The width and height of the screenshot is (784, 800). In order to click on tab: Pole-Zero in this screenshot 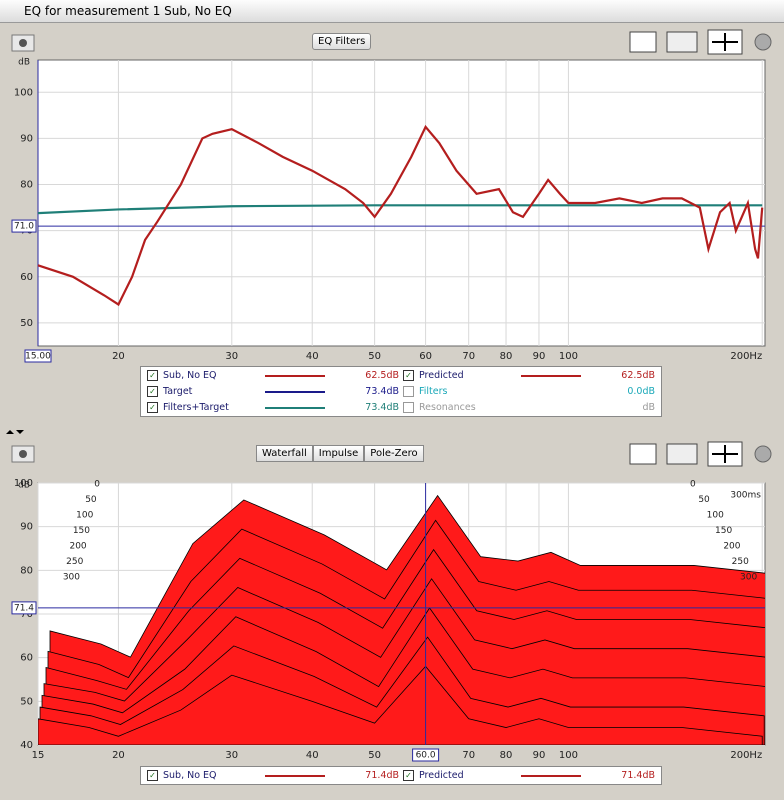, I will do `click(394, 453)`.